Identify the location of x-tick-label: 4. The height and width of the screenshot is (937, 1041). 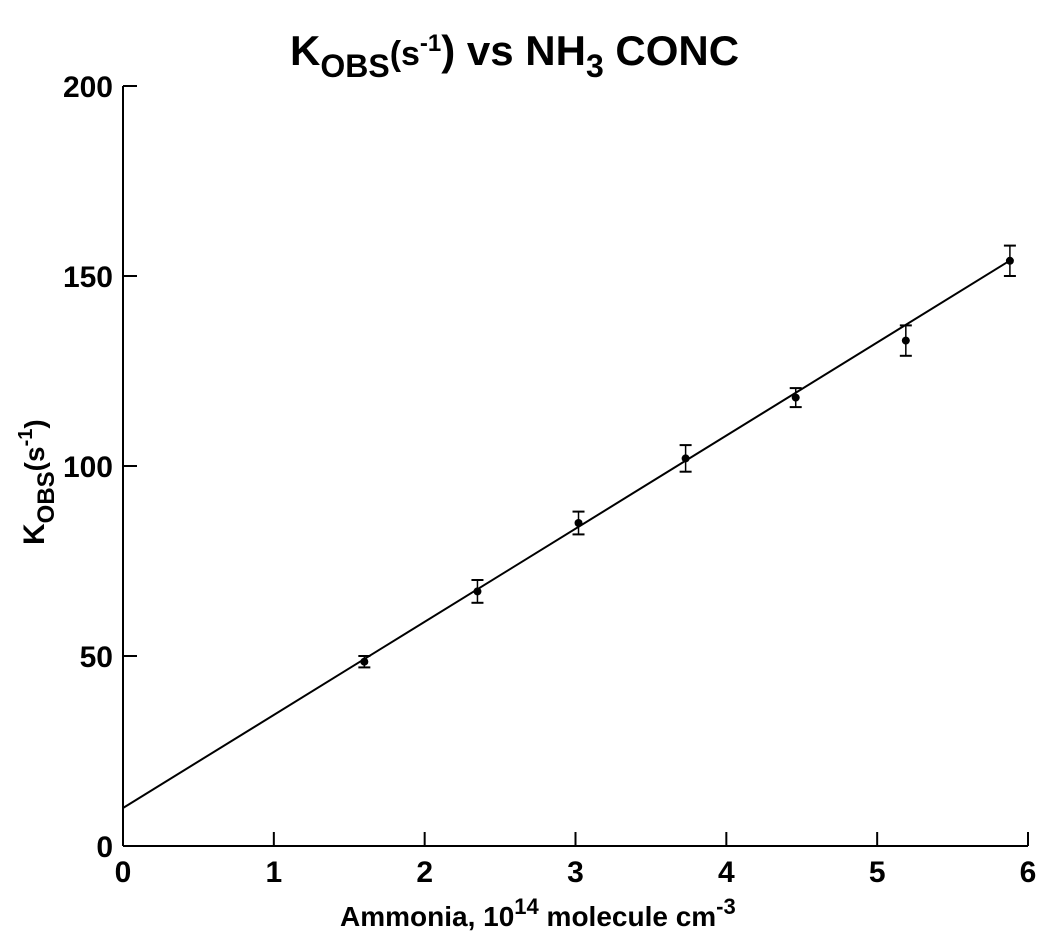
(726, 872).